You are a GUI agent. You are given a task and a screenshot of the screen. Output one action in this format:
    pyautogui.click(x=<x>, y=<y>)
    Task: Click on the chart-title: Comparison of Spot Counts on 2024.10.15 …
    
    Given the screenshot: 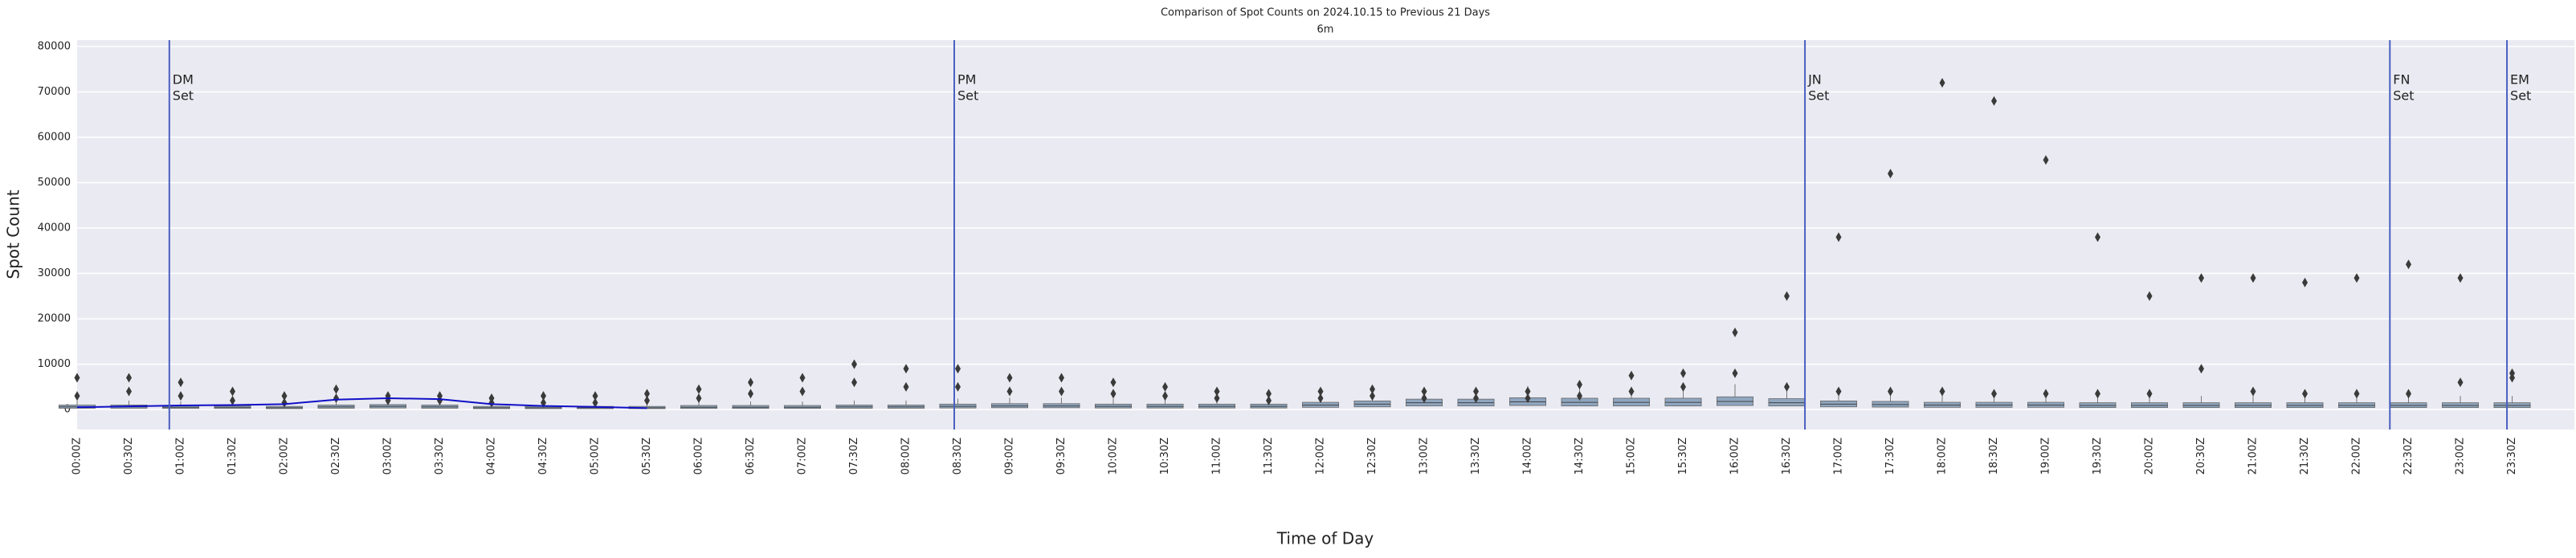 What is the action you would take?
    pyautogui.click(x=1325, y=13)
    